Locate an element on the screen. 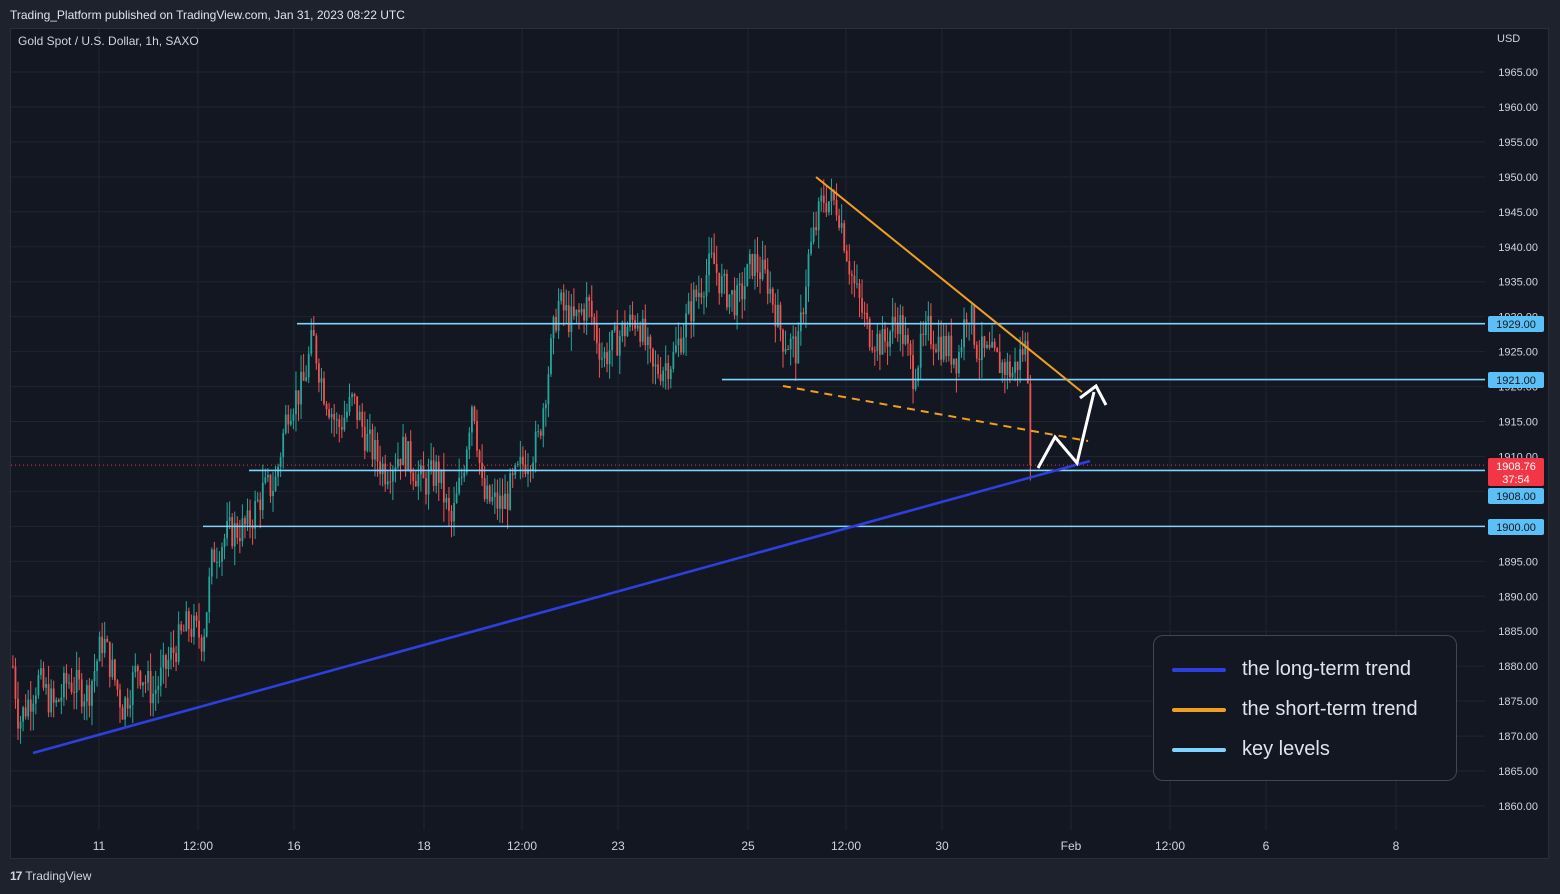  badge-text: 37:54 is located at coordinates (1516, 480).